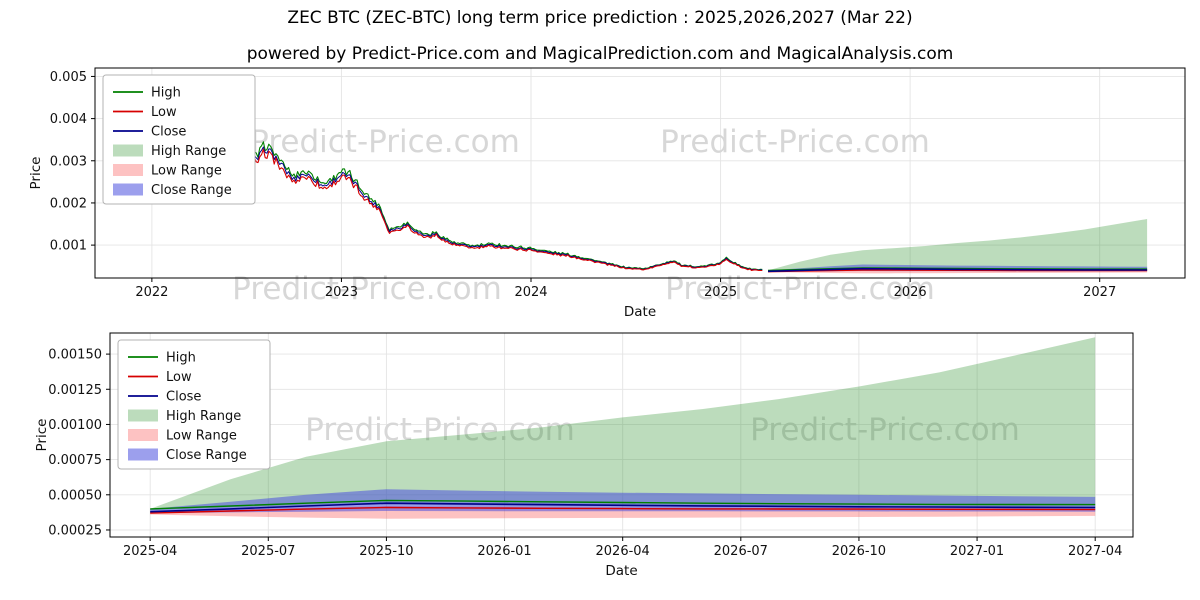  What do you see at coordinates (741, 551) in the screenshot?
I see `svg-text: 2026-07` at bounding box center [741, 551].